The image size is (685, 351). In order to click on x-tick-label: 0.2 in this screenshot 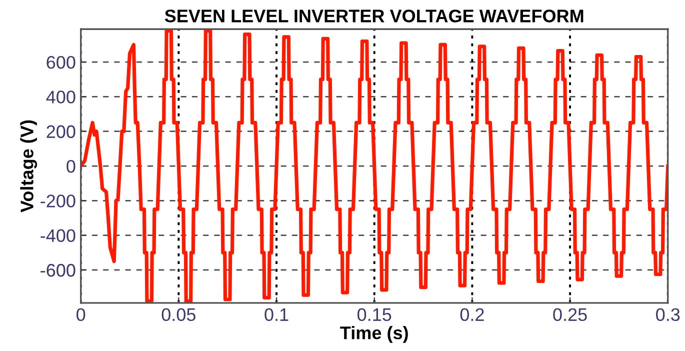, I will do `click(472, 315)`.